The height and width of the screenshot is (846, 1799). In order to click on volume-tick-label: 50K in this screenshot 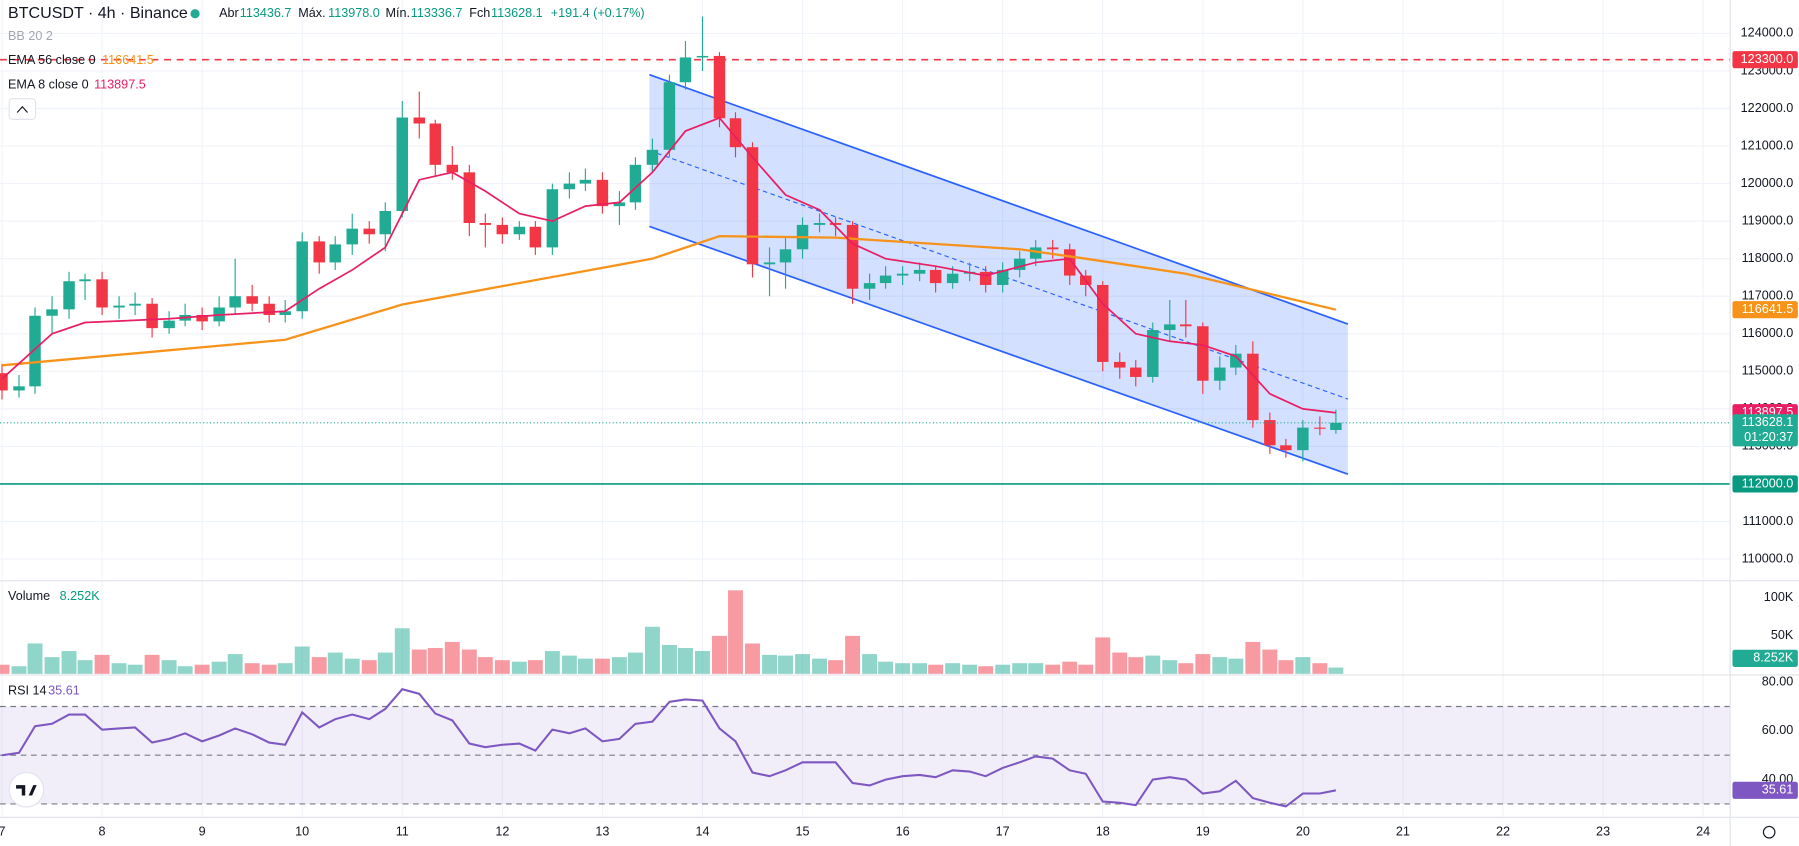, I will do `click(1782, 635)`.